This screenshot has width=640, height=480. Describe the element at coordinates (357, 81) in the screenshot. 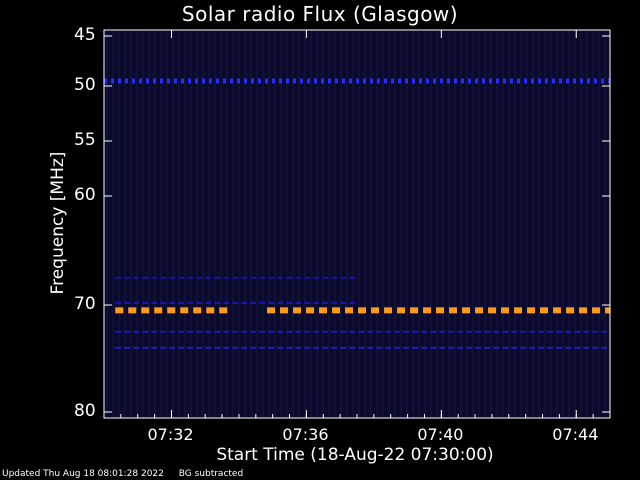

I see `band-49.5mhz` at that location.